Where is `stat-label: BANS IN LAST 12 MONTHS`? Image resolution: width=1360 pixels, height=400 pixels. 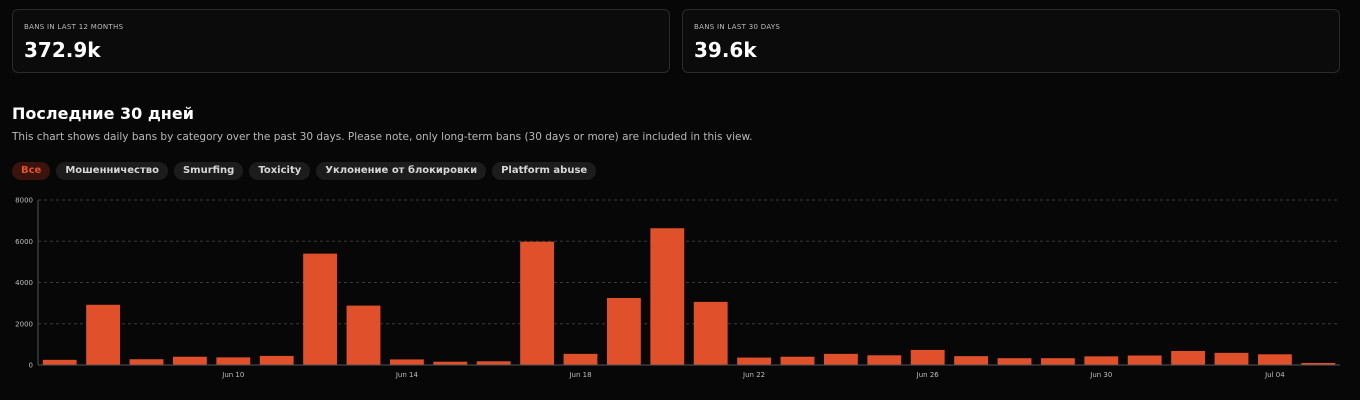
stat-label: BANS IN LAST 12 MONTHS is located at coordinates (74, 27).